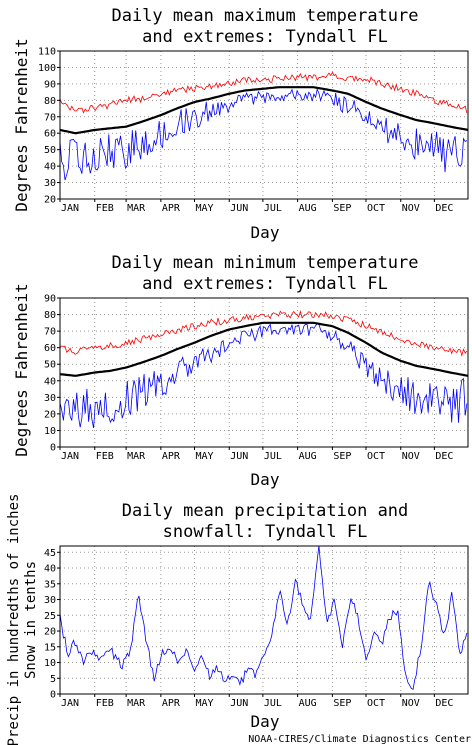 The height and width of the screenshot is (745, 472). Describe the element at coordinates (50, 584) in the screenshot. I see `y-tick-label: 35` at that location.